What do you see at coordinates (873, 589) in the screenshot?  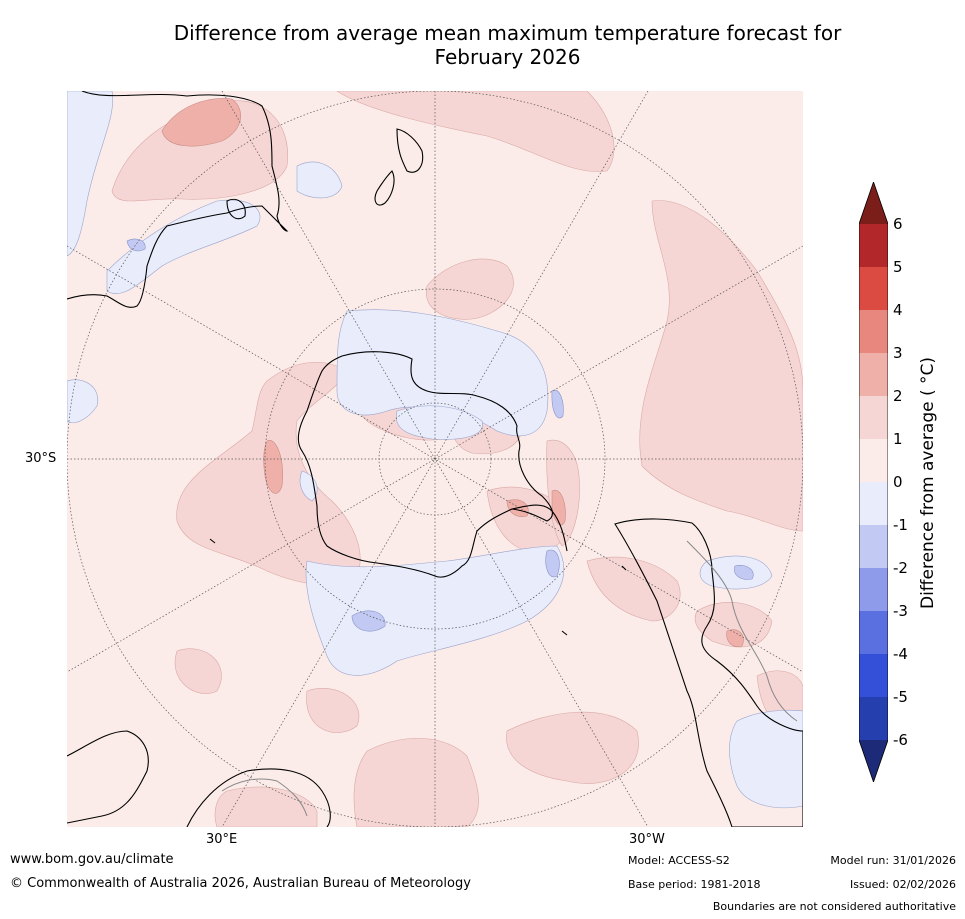 I see `colorbar-segment-neg3-neg2` at bounding box center [873, 589].